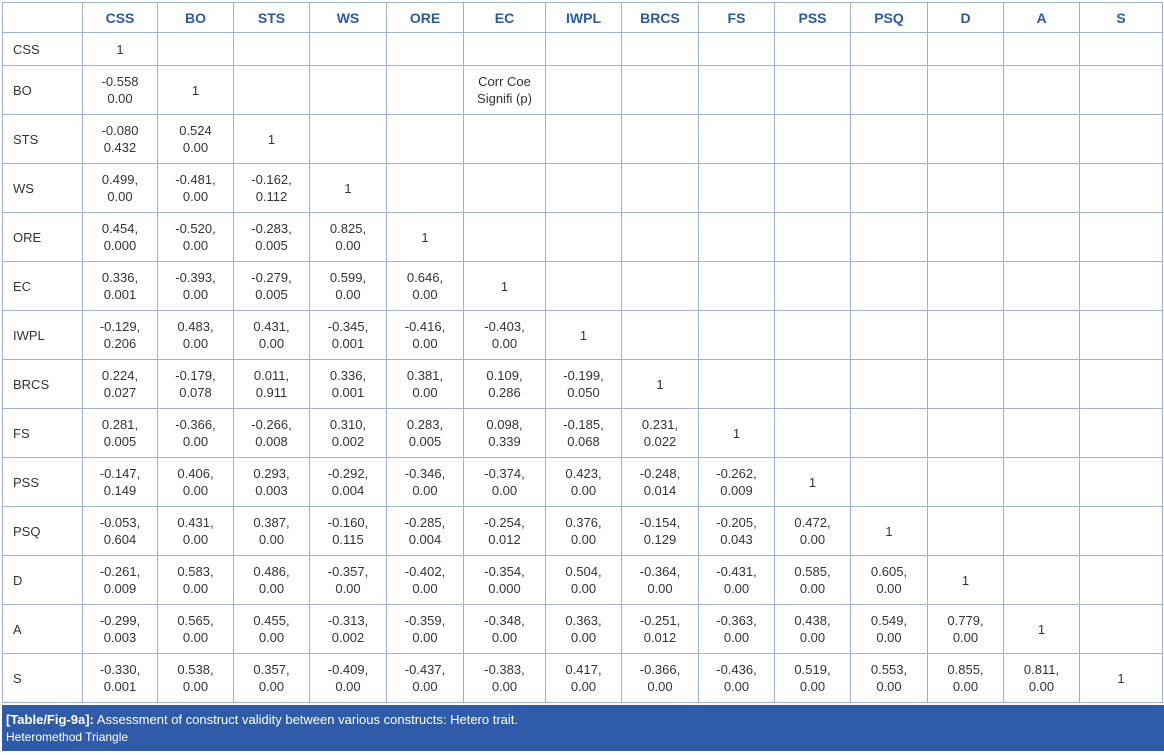 The width and height of the screenshot is (1164, 755). I want to click on cell-line: -0.261,, so click(120, 571).